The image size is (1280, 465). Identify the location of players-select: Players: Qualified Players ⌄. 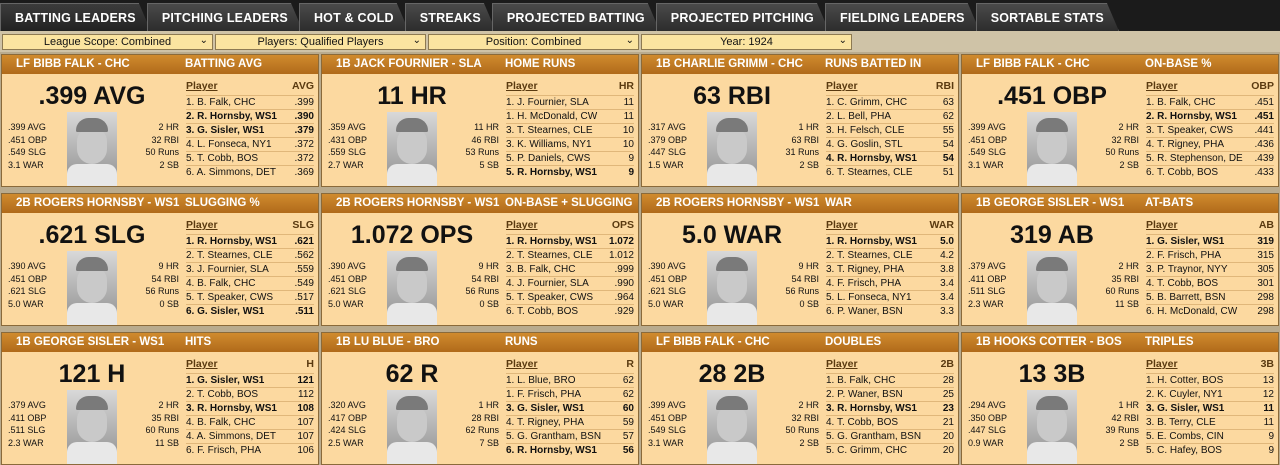
(320, 42).